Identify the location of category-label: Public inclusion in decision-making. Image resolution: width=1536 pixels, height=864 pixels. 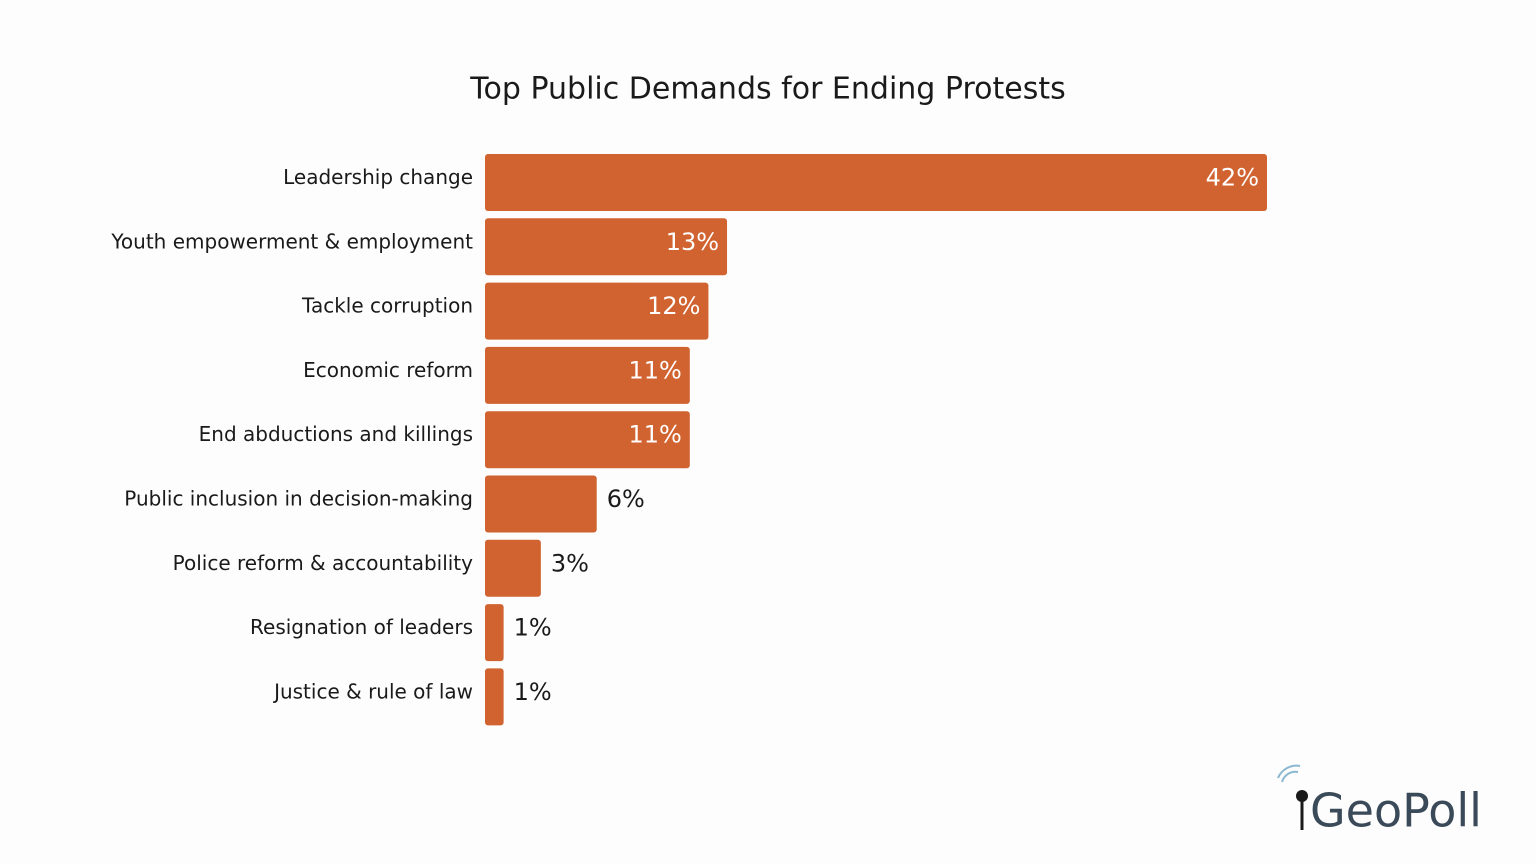
(298, 499).